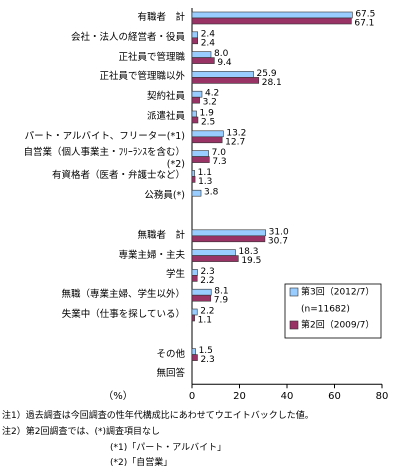 The image size is (413, 476). Describe the element at coordinates (127, 37) in the screenshot. I see `category-label: 会社・法人の経営者・役員` at that location.